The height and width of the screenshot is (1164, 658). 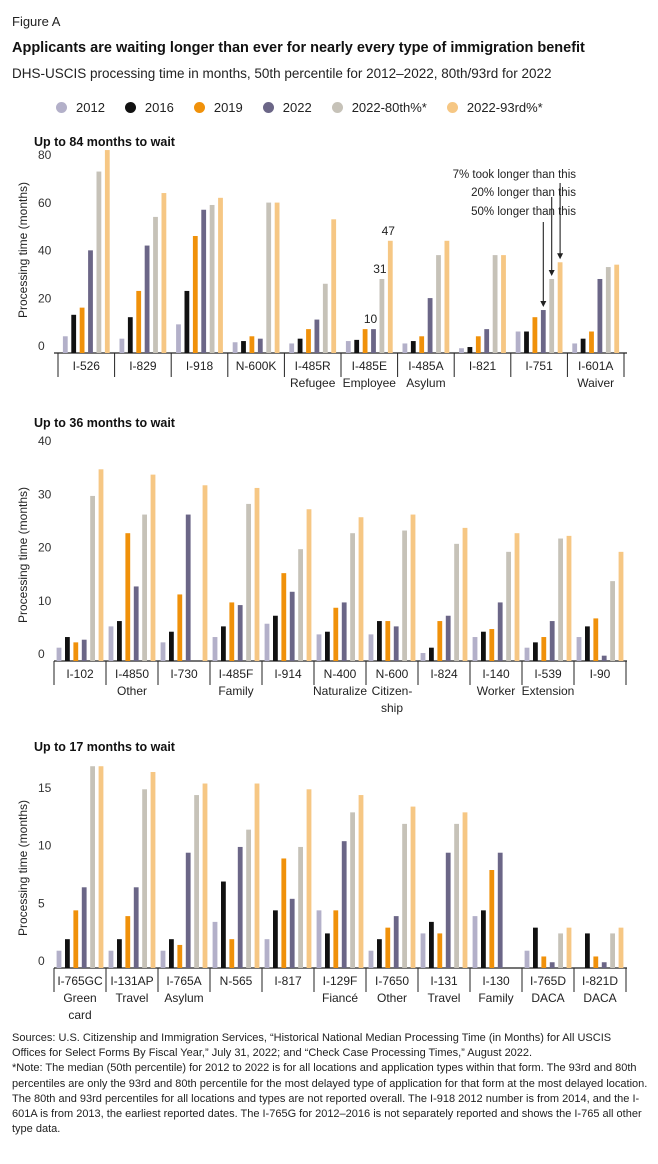 I want to click on panel1-bar-I-526-2022, so click(x=90, y=301).